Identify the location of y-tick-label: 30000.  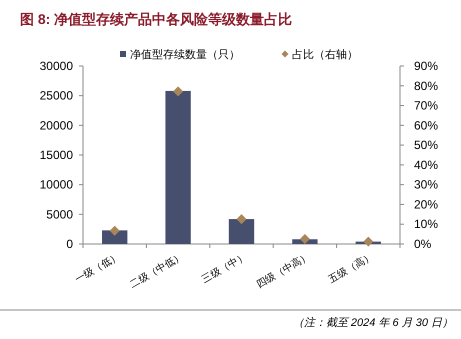
(57, 66).